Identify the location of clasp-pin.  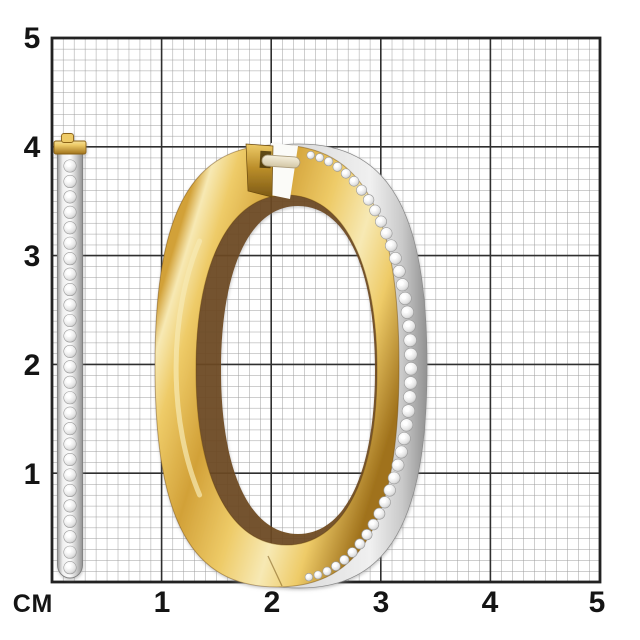
(281, 161).